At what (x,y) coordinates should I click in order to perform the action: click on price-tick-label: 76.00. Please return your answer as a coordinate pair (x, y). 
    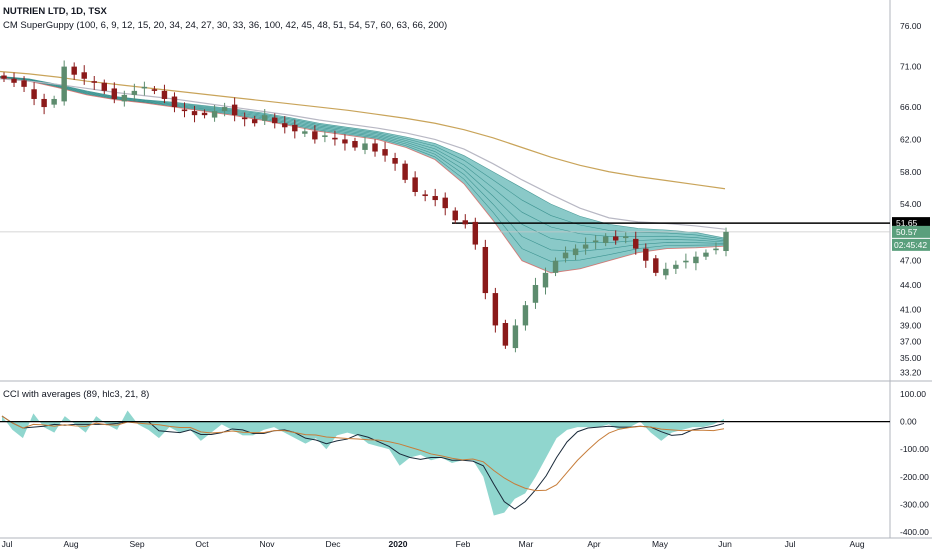
    Looking at the image, I should click on (911, 26).